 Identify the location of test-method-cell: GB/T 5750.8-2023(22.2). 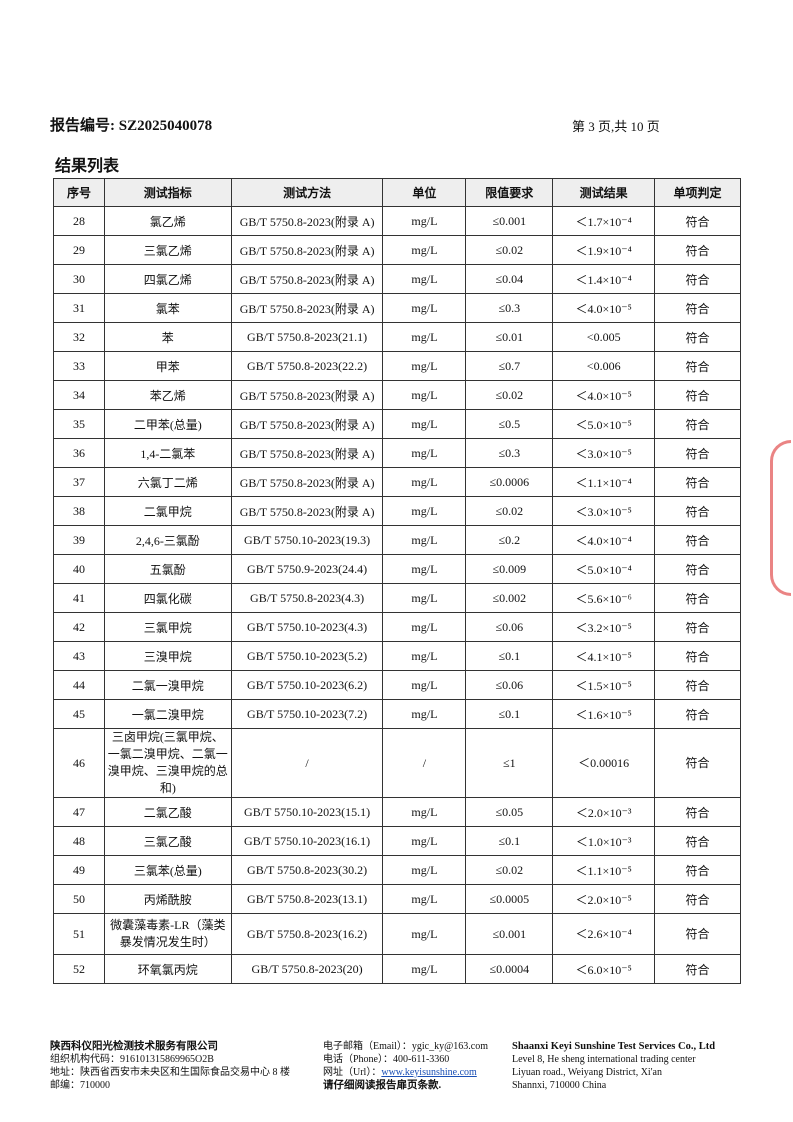
(307, 366).